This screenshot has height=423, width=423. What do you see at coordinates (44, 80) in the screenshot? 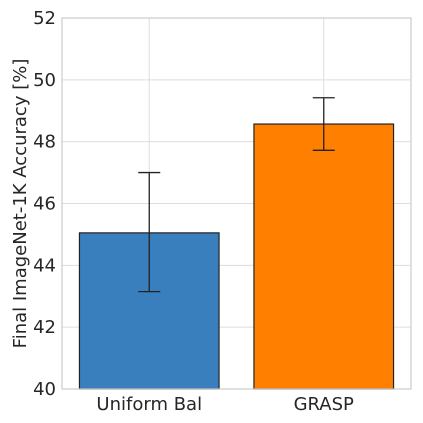
I see `y-tick-label: 50` at bounding box center [44, 80].